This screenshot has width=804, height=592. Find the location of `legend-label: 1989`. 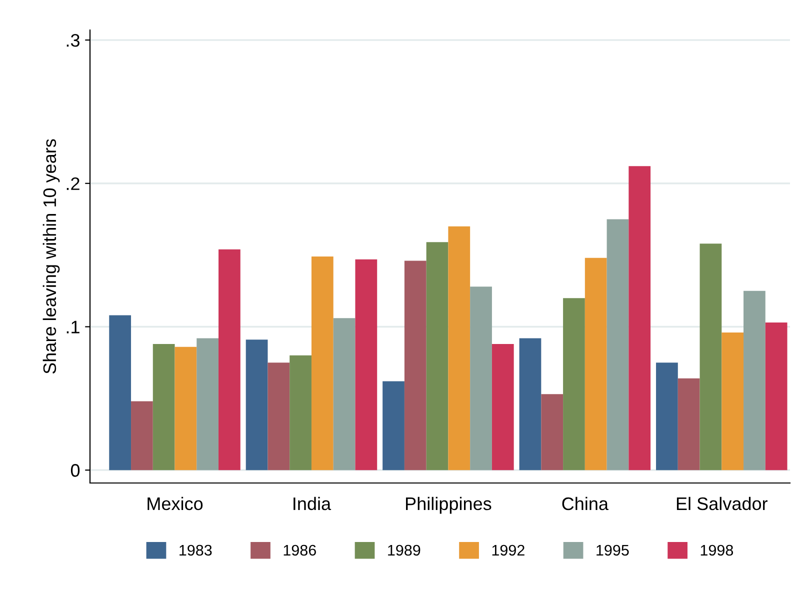

legend-label: 1989 is located at coordinates (404, 550).